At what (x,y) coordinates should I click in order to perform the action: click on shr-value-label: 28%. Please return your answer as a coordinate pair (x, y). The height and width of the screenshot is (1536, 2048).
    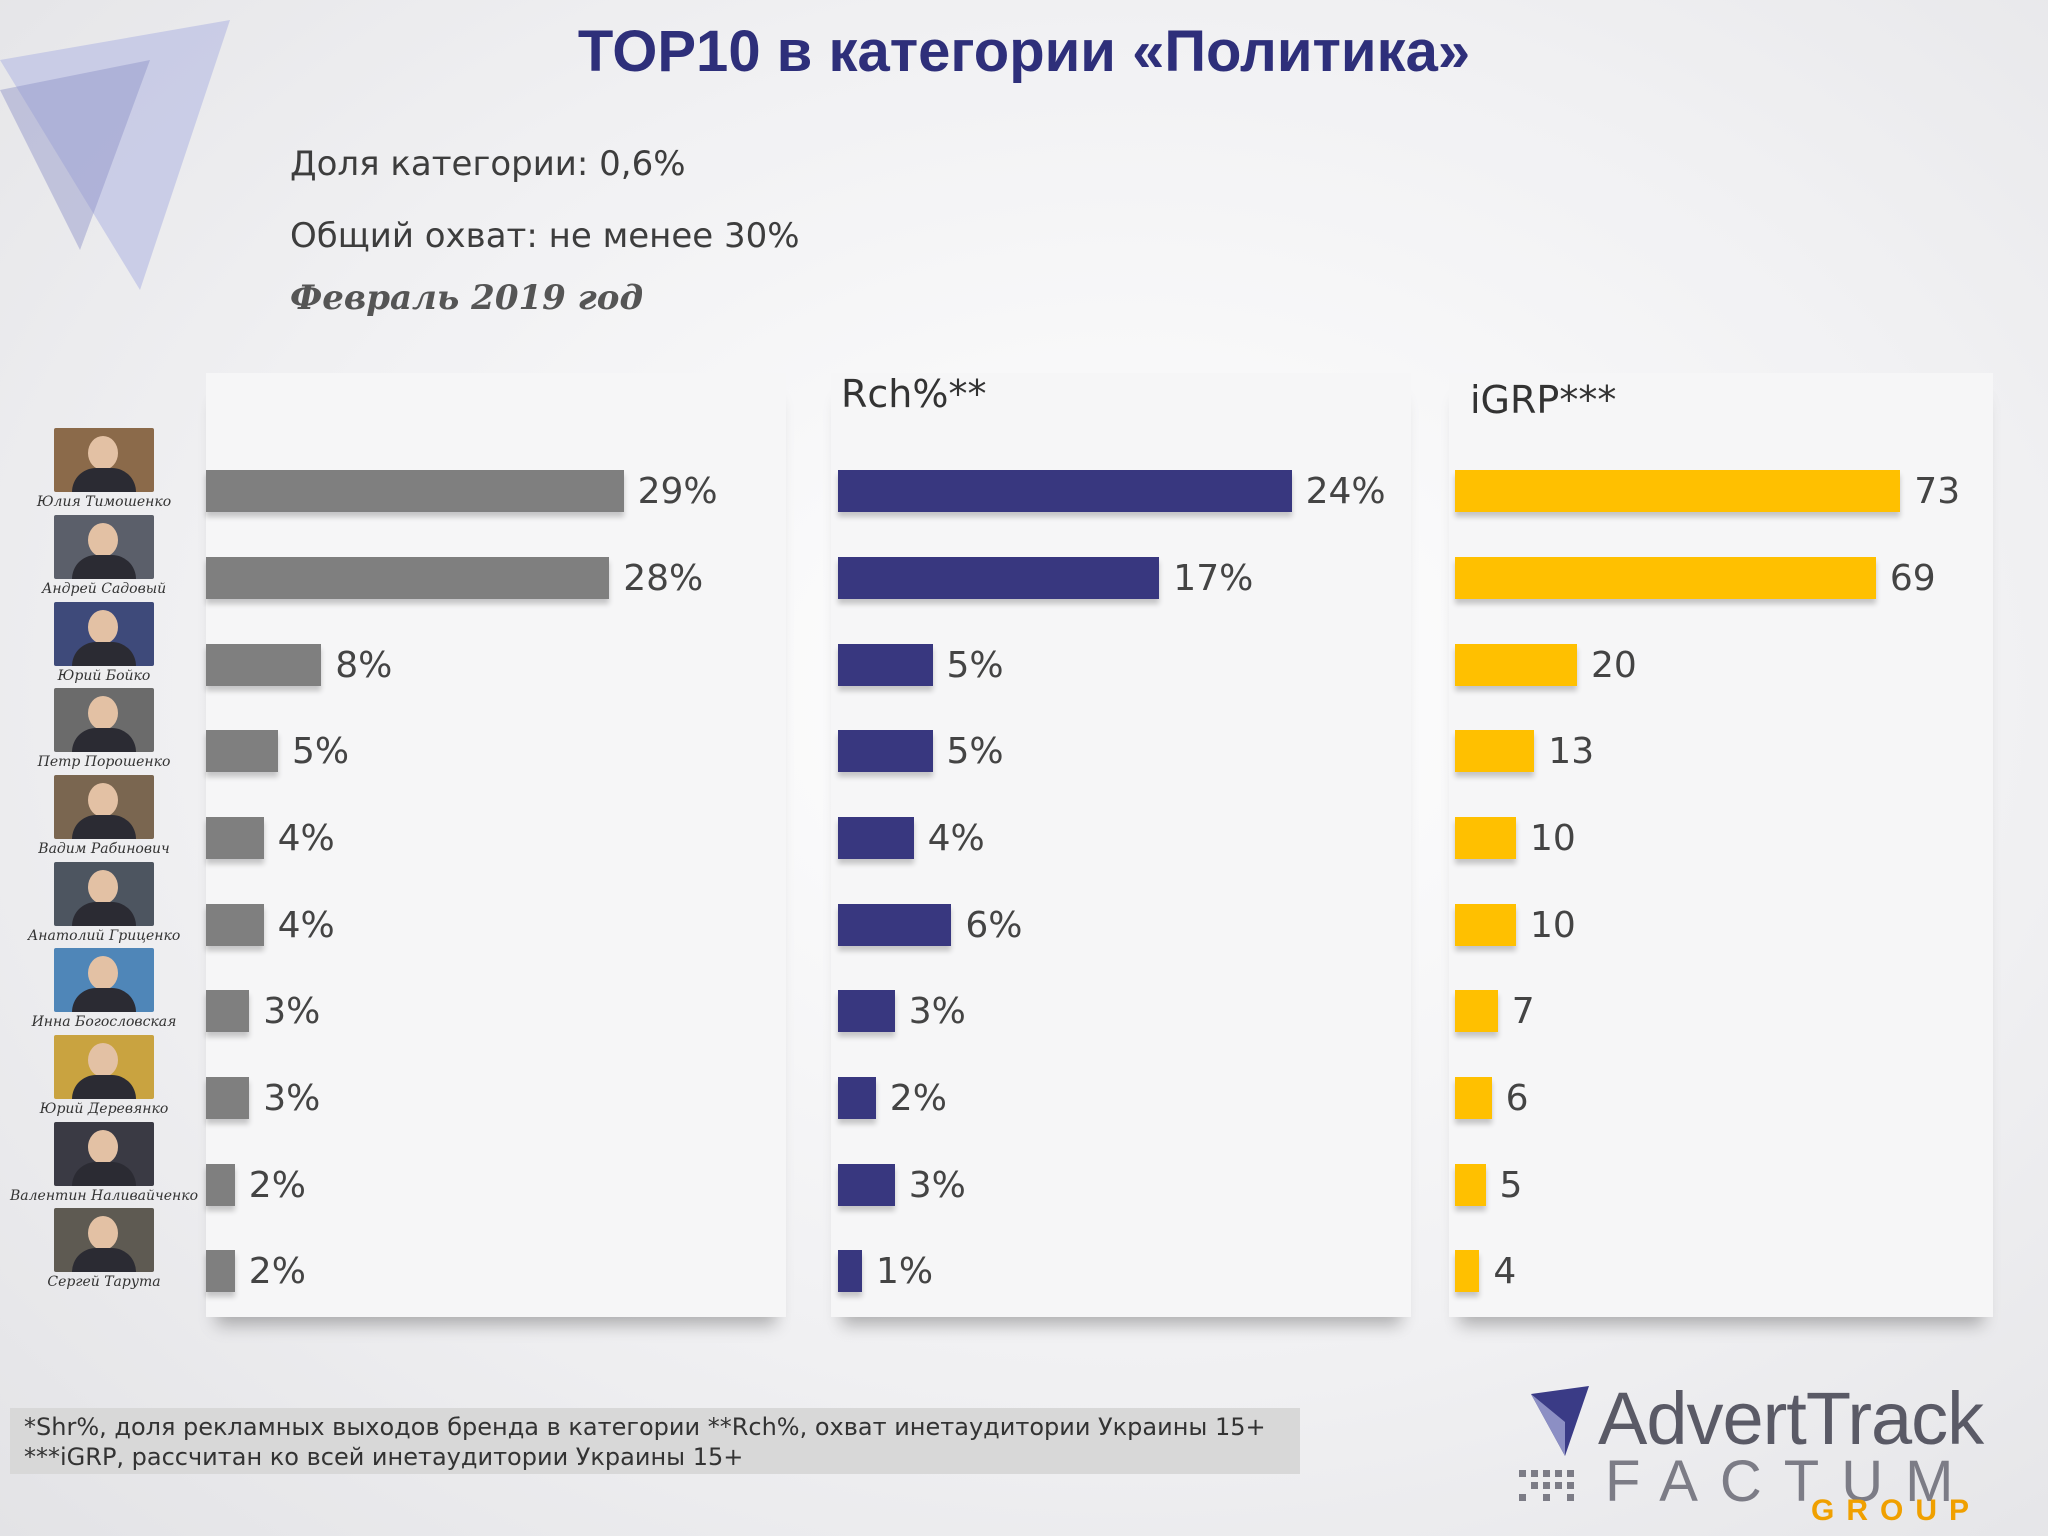
    Looking at the image, I should click on (663, 578).